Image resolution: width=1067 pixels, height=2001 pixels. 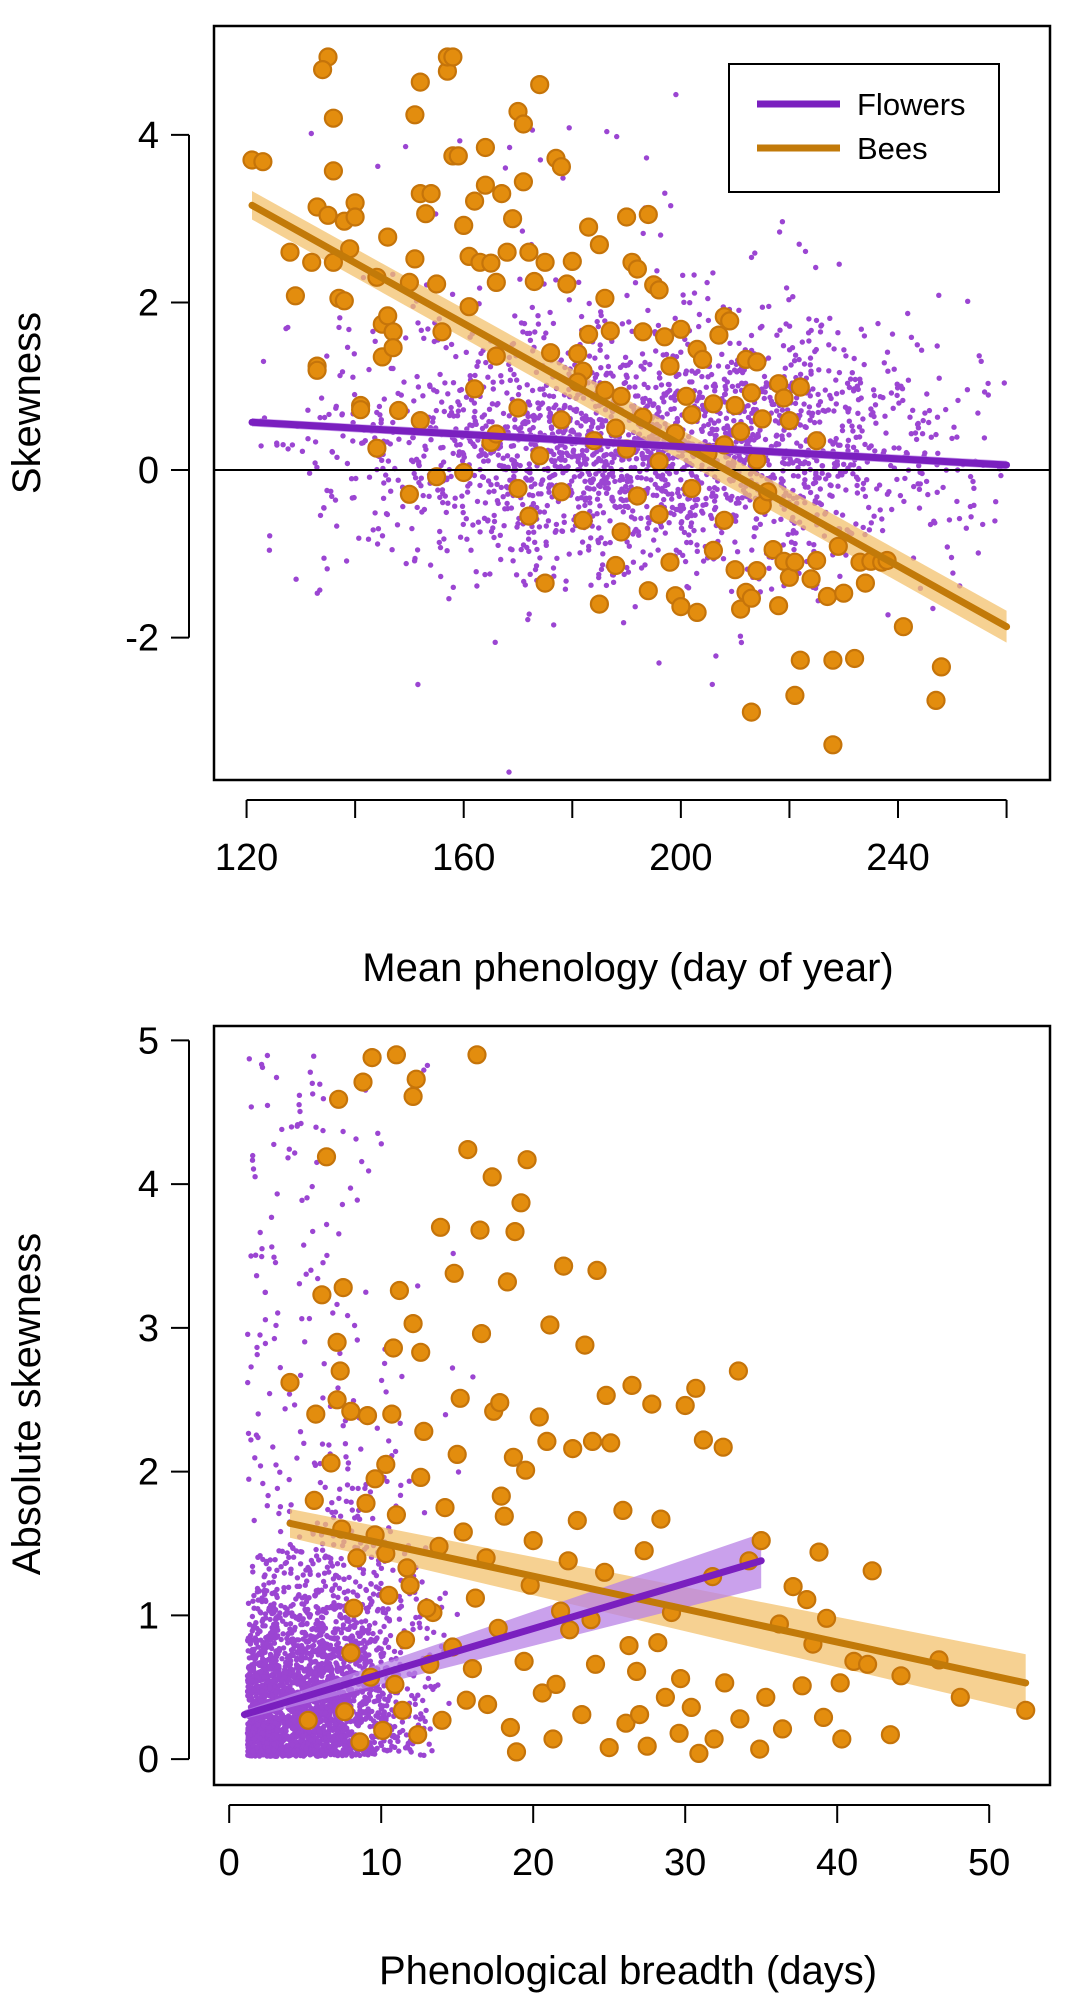 I want to click on legend-box, so click(x=864, y=128).